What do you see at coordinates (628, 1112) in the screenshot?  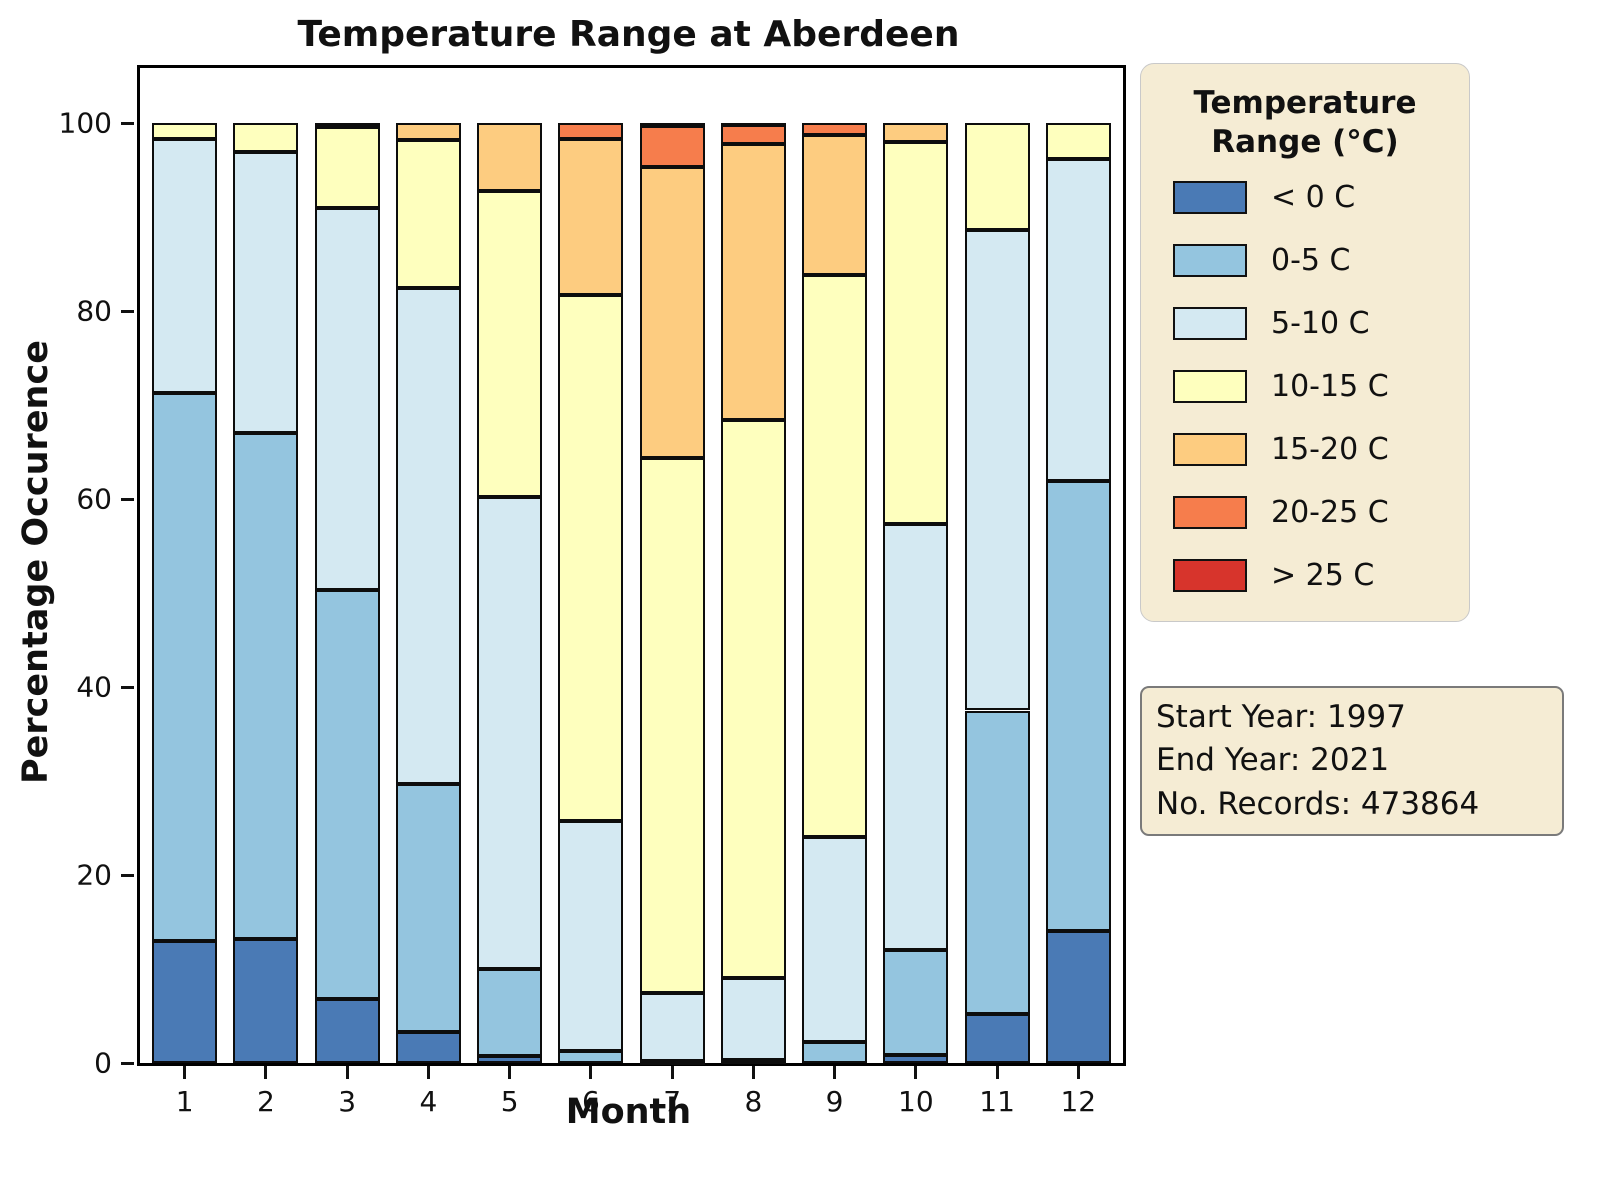 I see `x-axis-label: Month` at bounding box center [628, 1112].